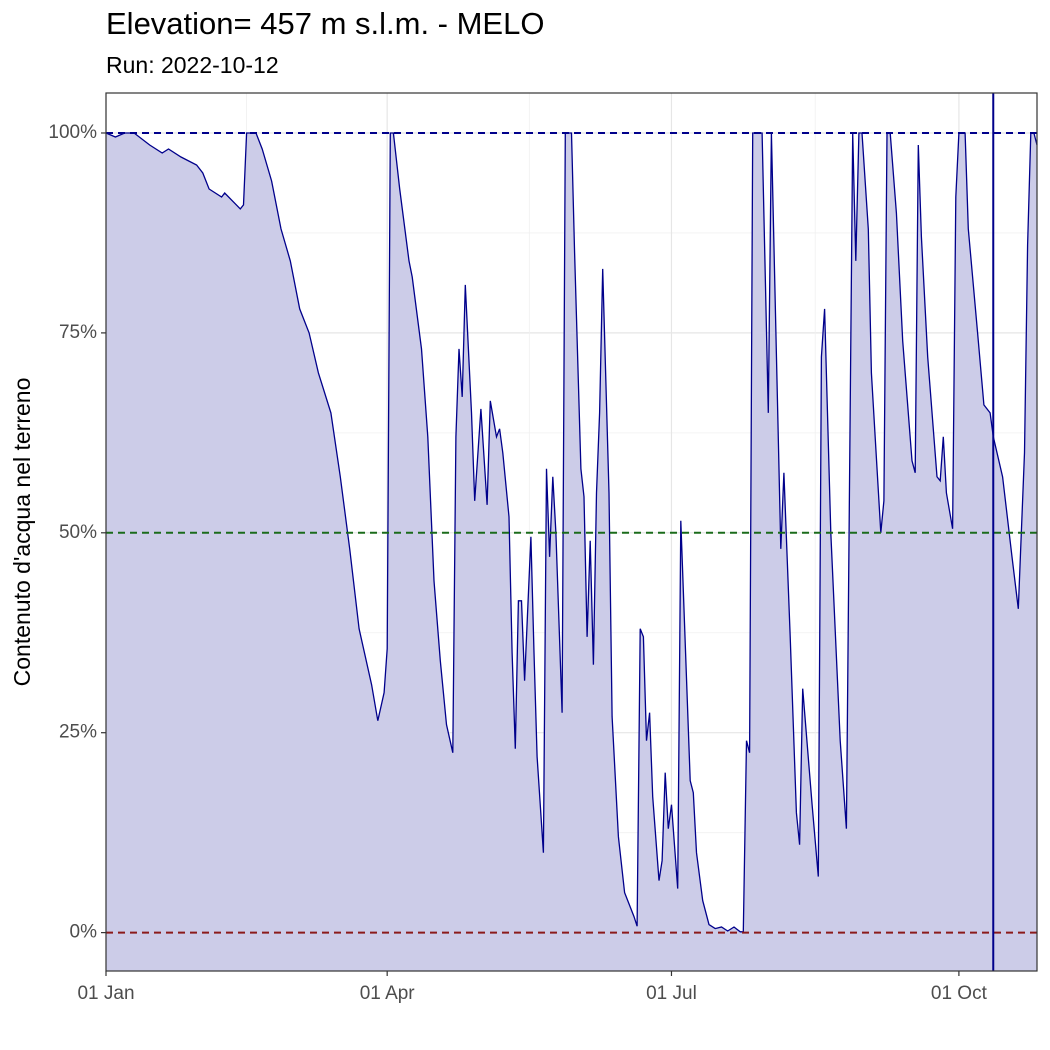 This screenshot has width=1050, height=1050. What do you see at coordinates (22, 532) in the screenshot?
I see `y-axis-label: Contenuto d'acqua nel terreno` at bounding box center [22, 532].